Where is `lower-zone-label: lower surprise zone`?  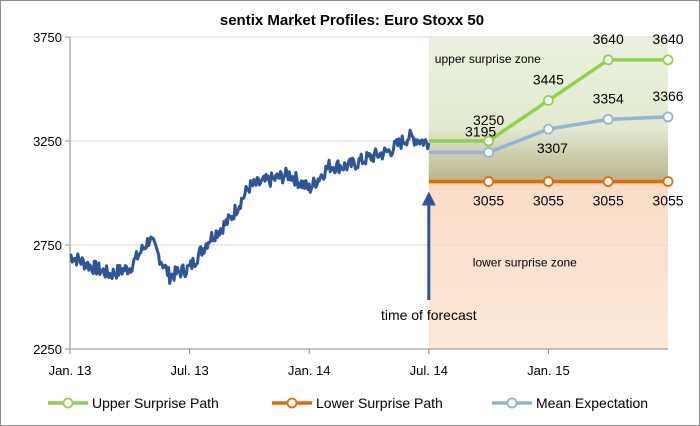
lower-zone-label: lower surprise zone is located at coordinates (525, 263).